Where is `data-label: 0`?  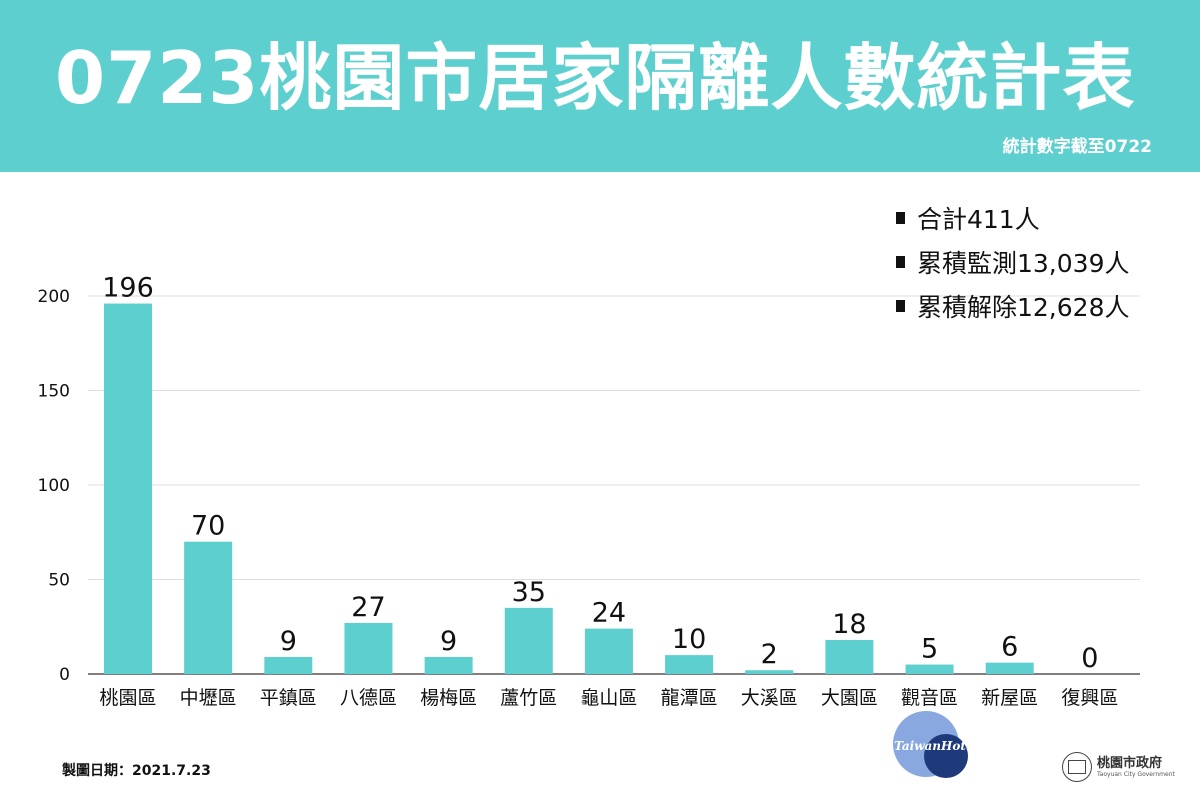 data-label: 0 is located at coordinates (1089, 658).